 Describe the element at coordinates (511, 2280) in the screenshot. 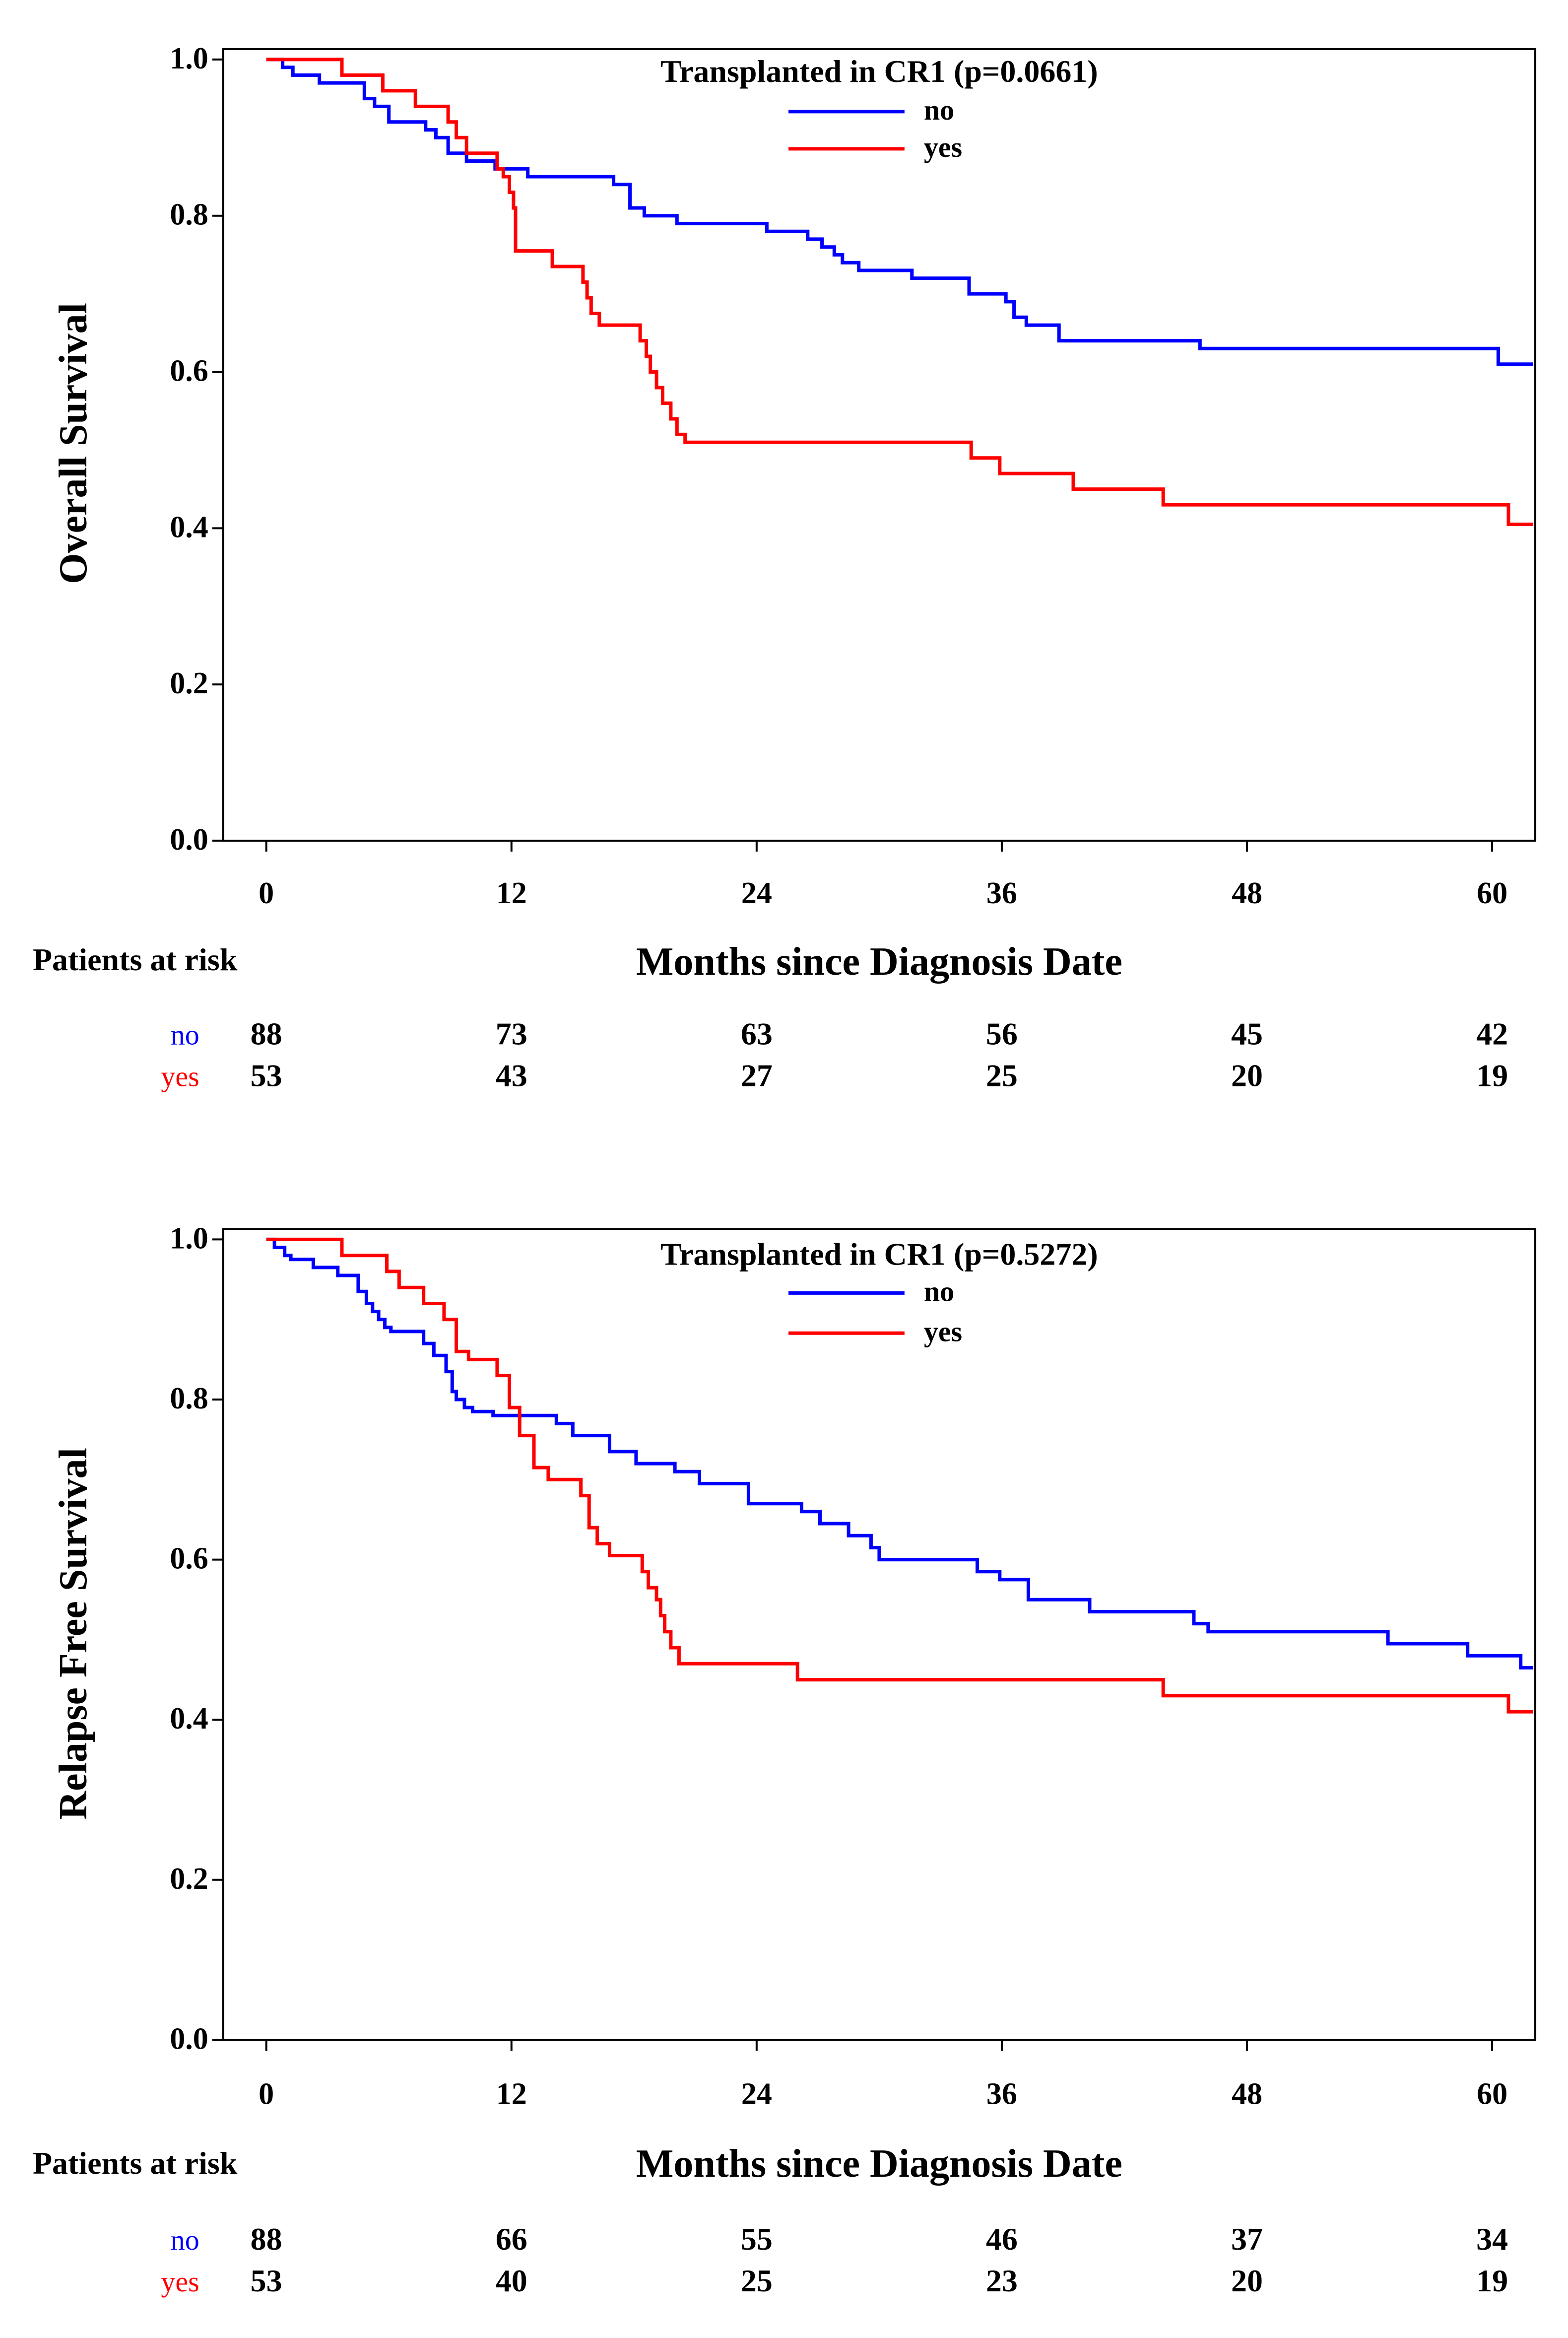

I see `risk-count: 40` at that location.